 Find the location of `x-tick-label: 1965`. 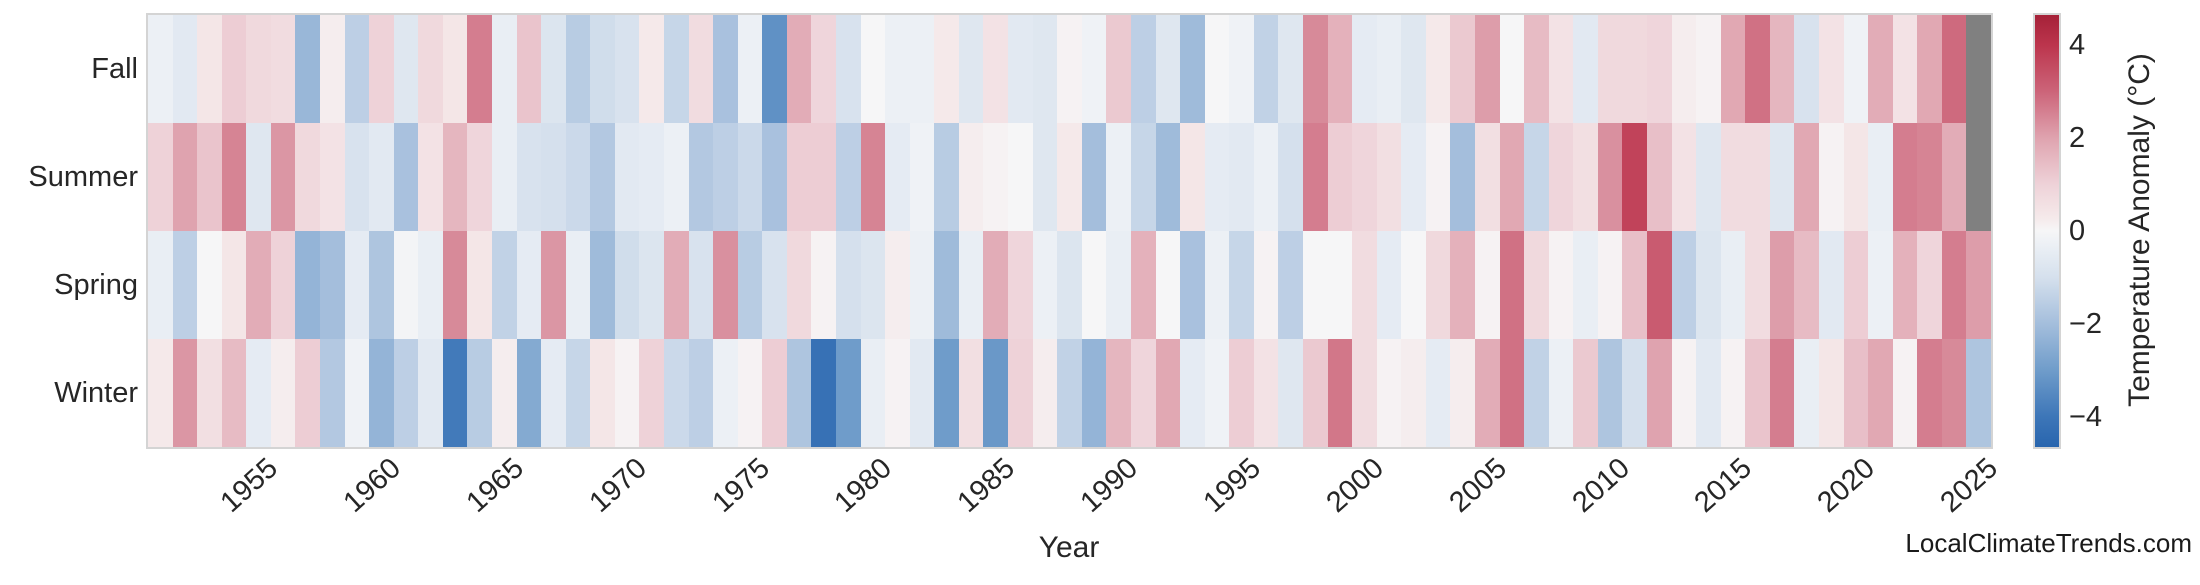

x-tick-label: 1965 is located at coordinates (495, 485).